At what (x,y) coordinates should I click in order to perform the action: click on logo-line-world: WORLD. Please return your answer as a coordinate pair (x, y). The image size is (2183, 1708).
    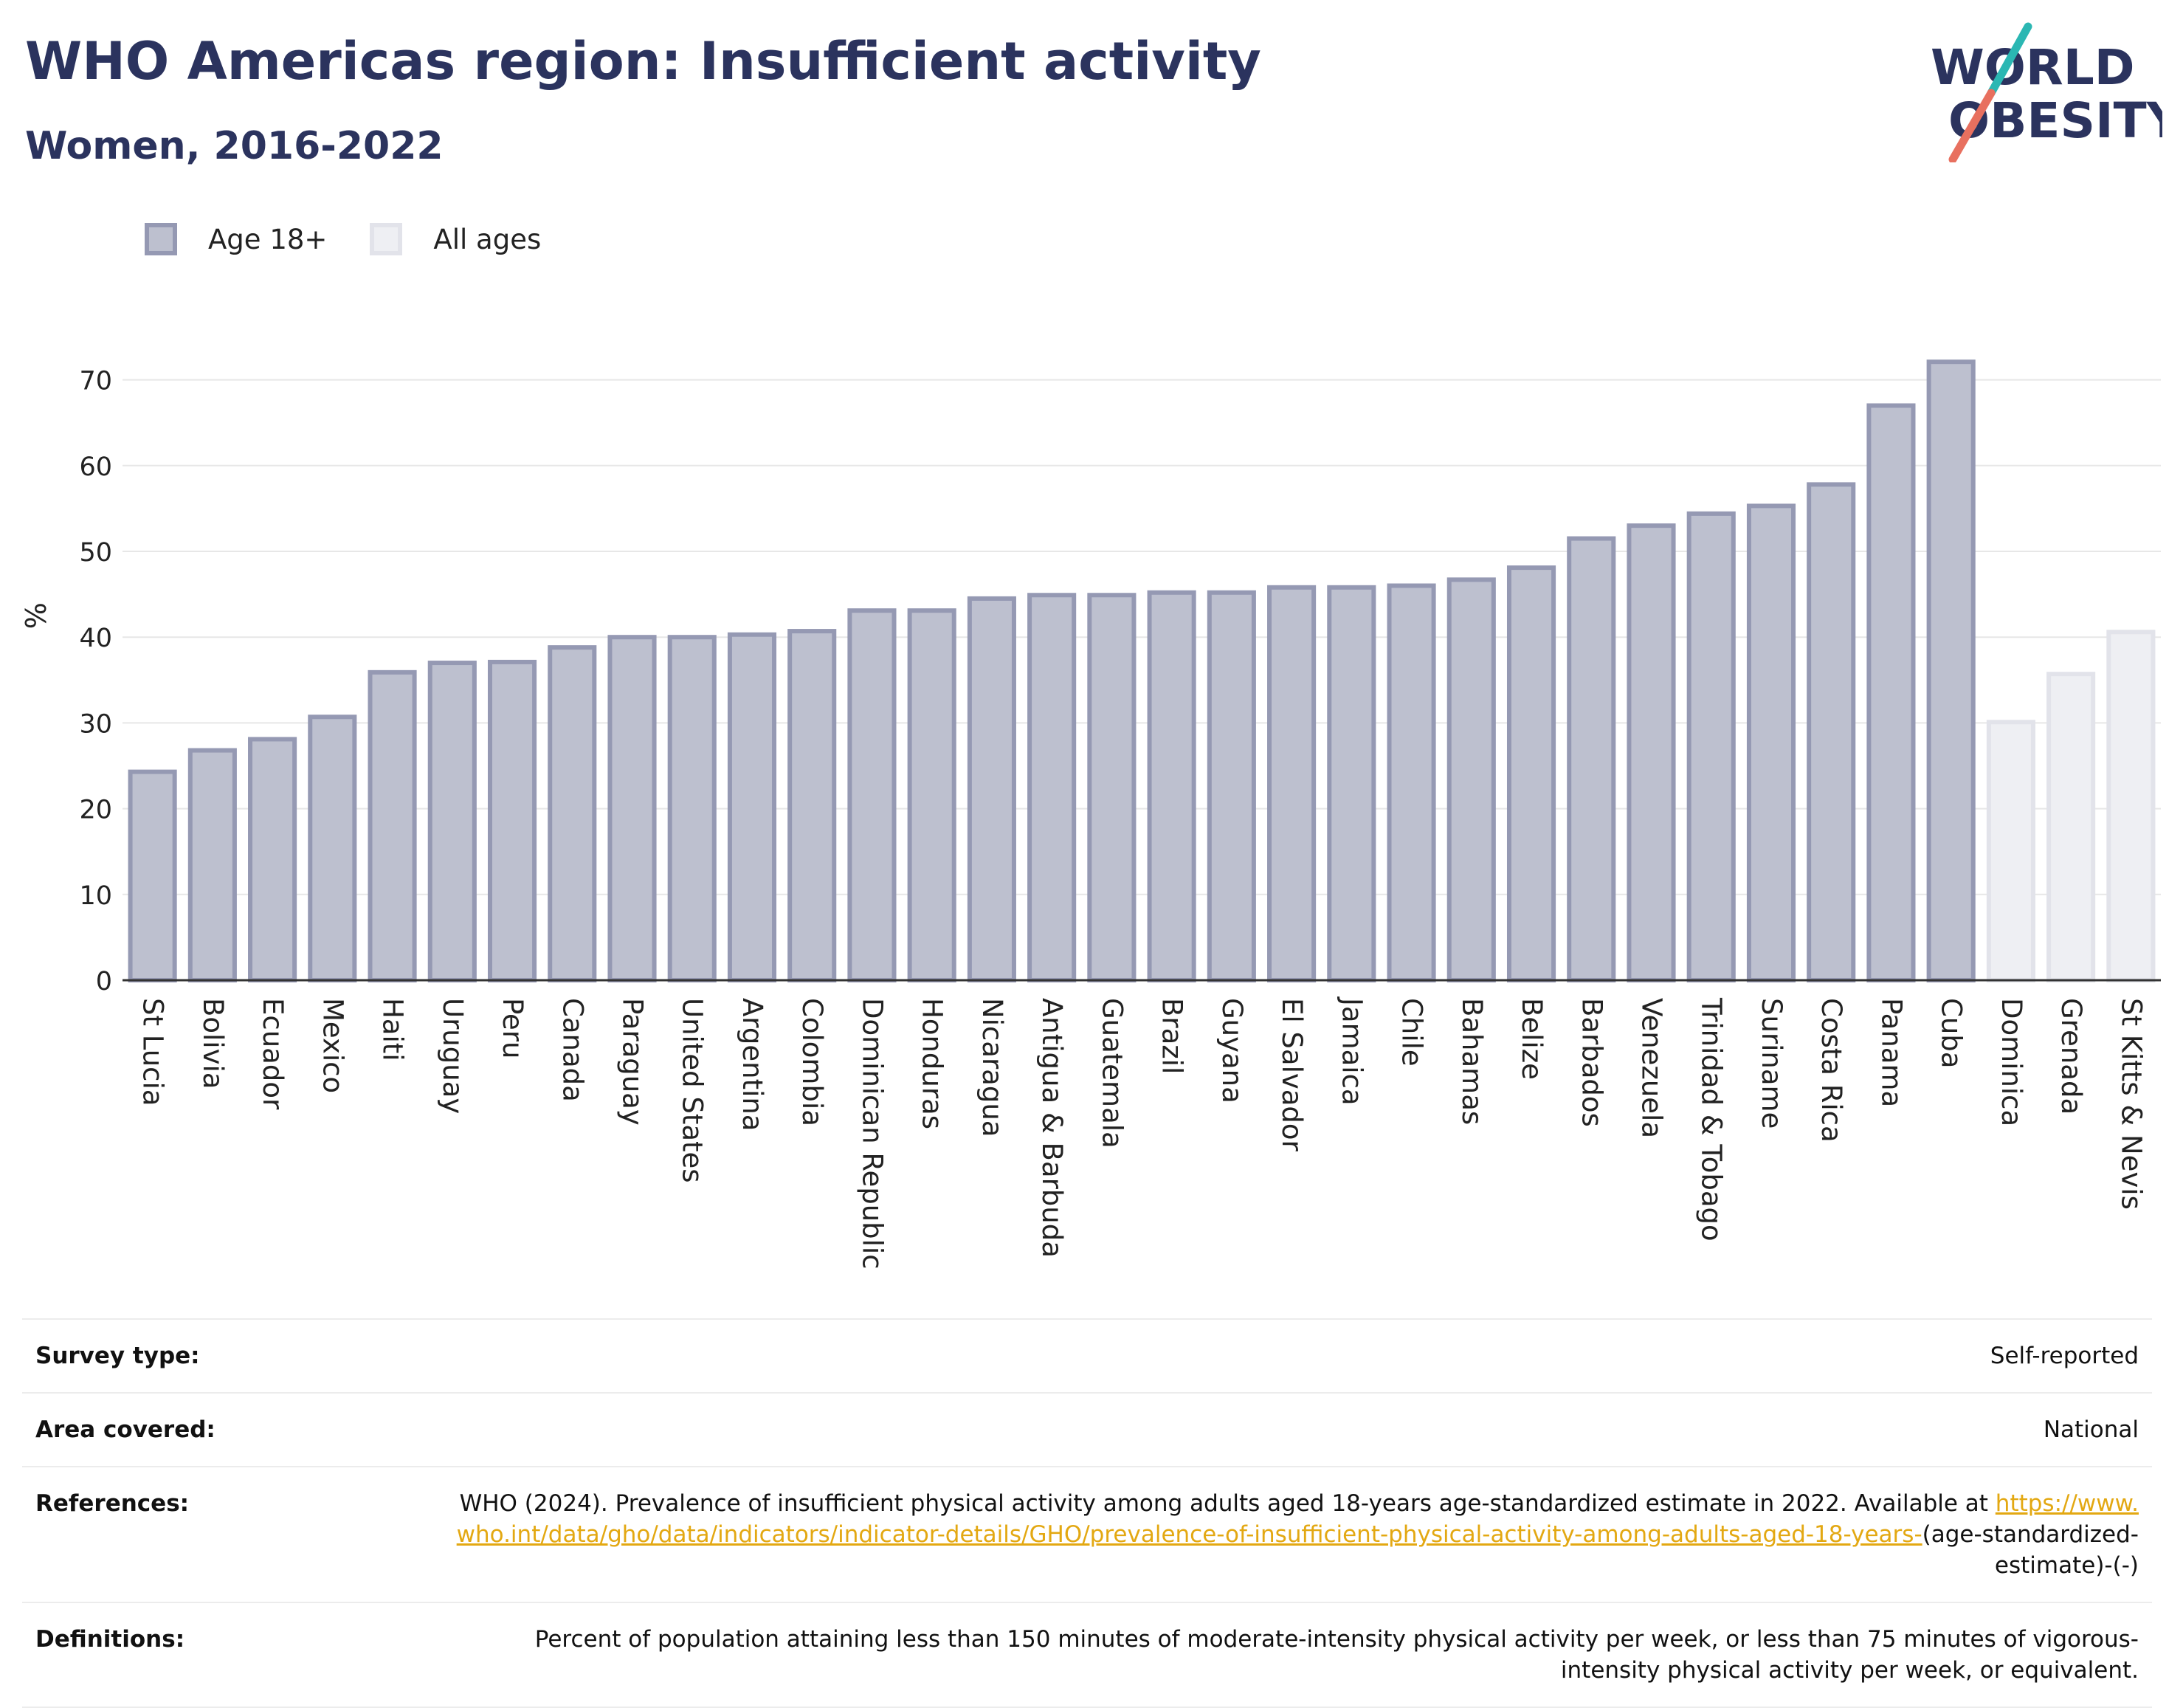
    Looking at the image, I should click on (2033, 67).